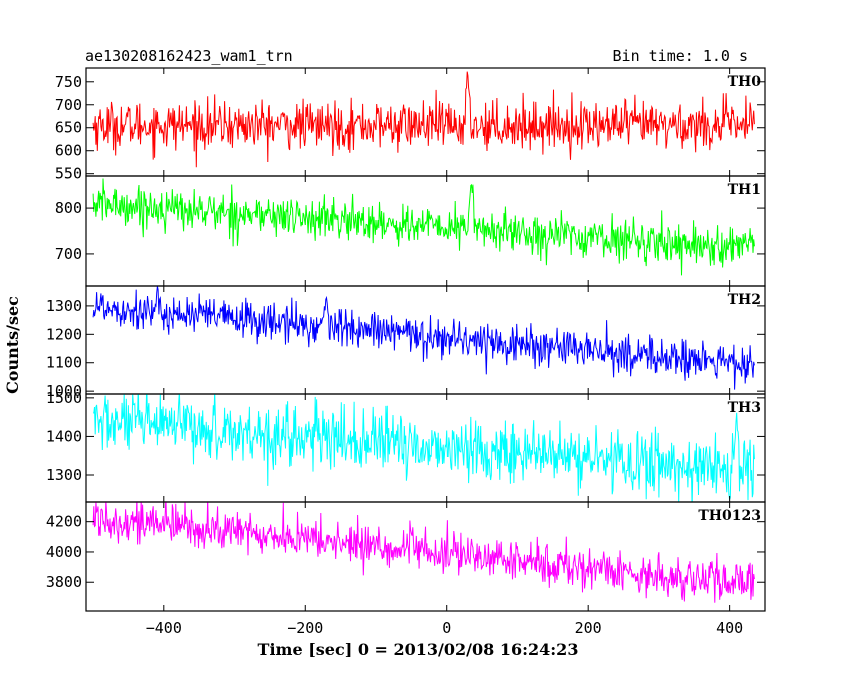 The image size is (850, 680). I want to click on panel-th2: 1000 1100 1200 1300 TH2, so click(406, 342).